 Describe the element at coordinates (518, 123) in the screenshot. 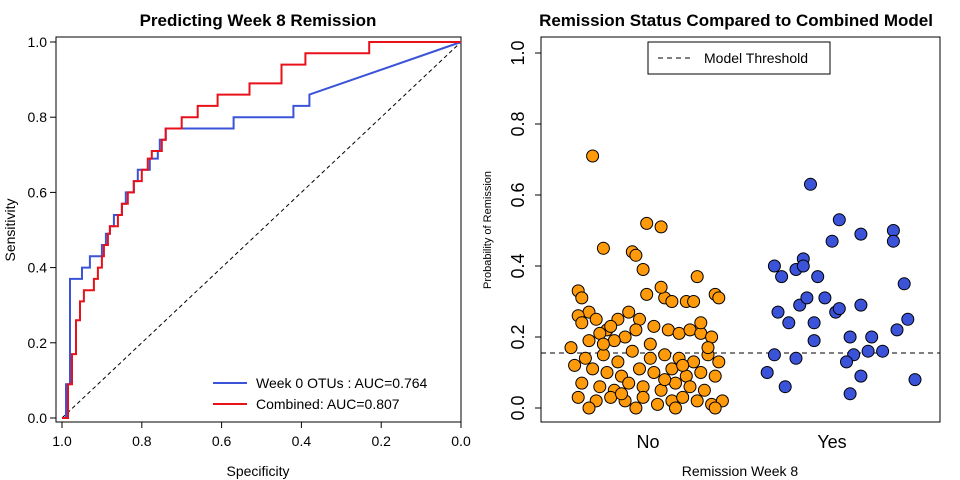

I see `scatter-y-tick-label: 0.8` at that location.